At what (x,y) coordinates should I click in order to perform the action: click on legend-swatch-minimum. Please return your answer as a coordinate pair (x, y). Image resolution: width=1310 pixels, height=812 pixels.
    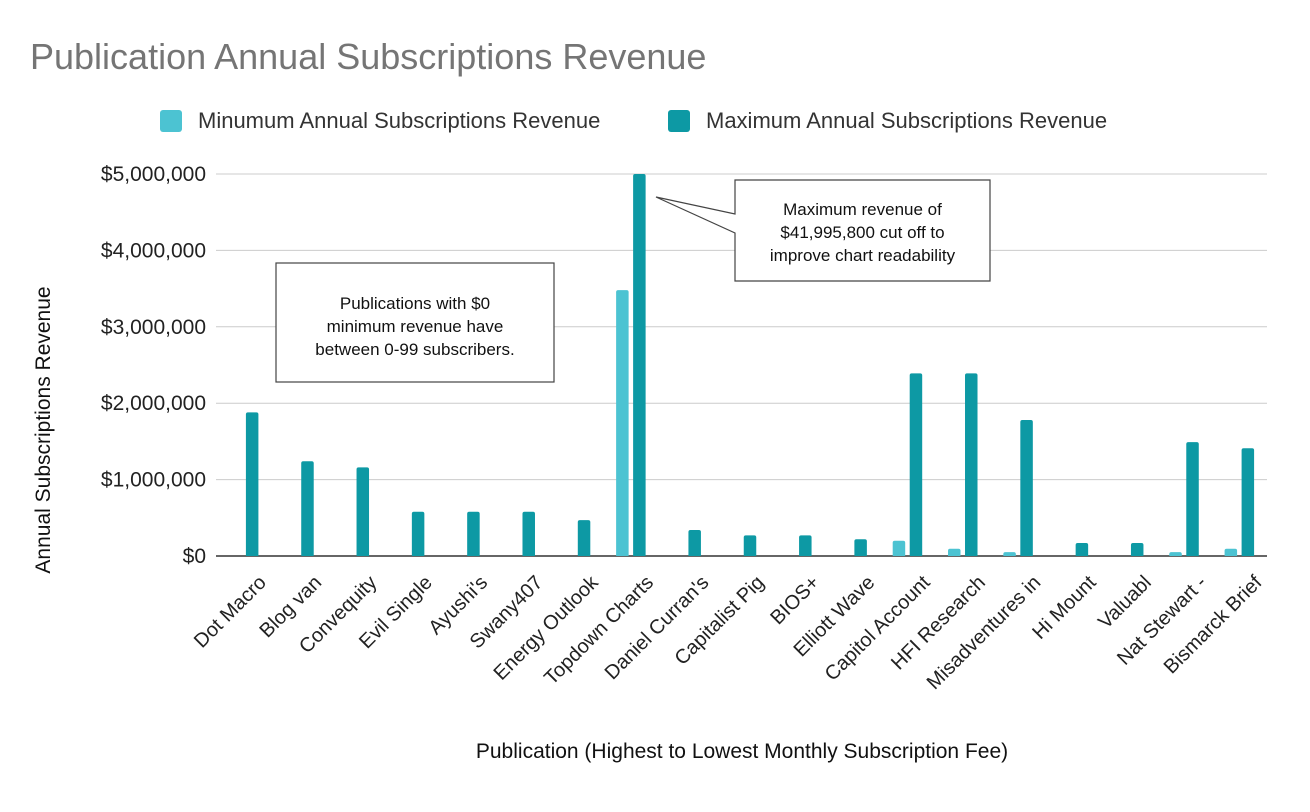
    Looking at the image, I should click on (171, 121).